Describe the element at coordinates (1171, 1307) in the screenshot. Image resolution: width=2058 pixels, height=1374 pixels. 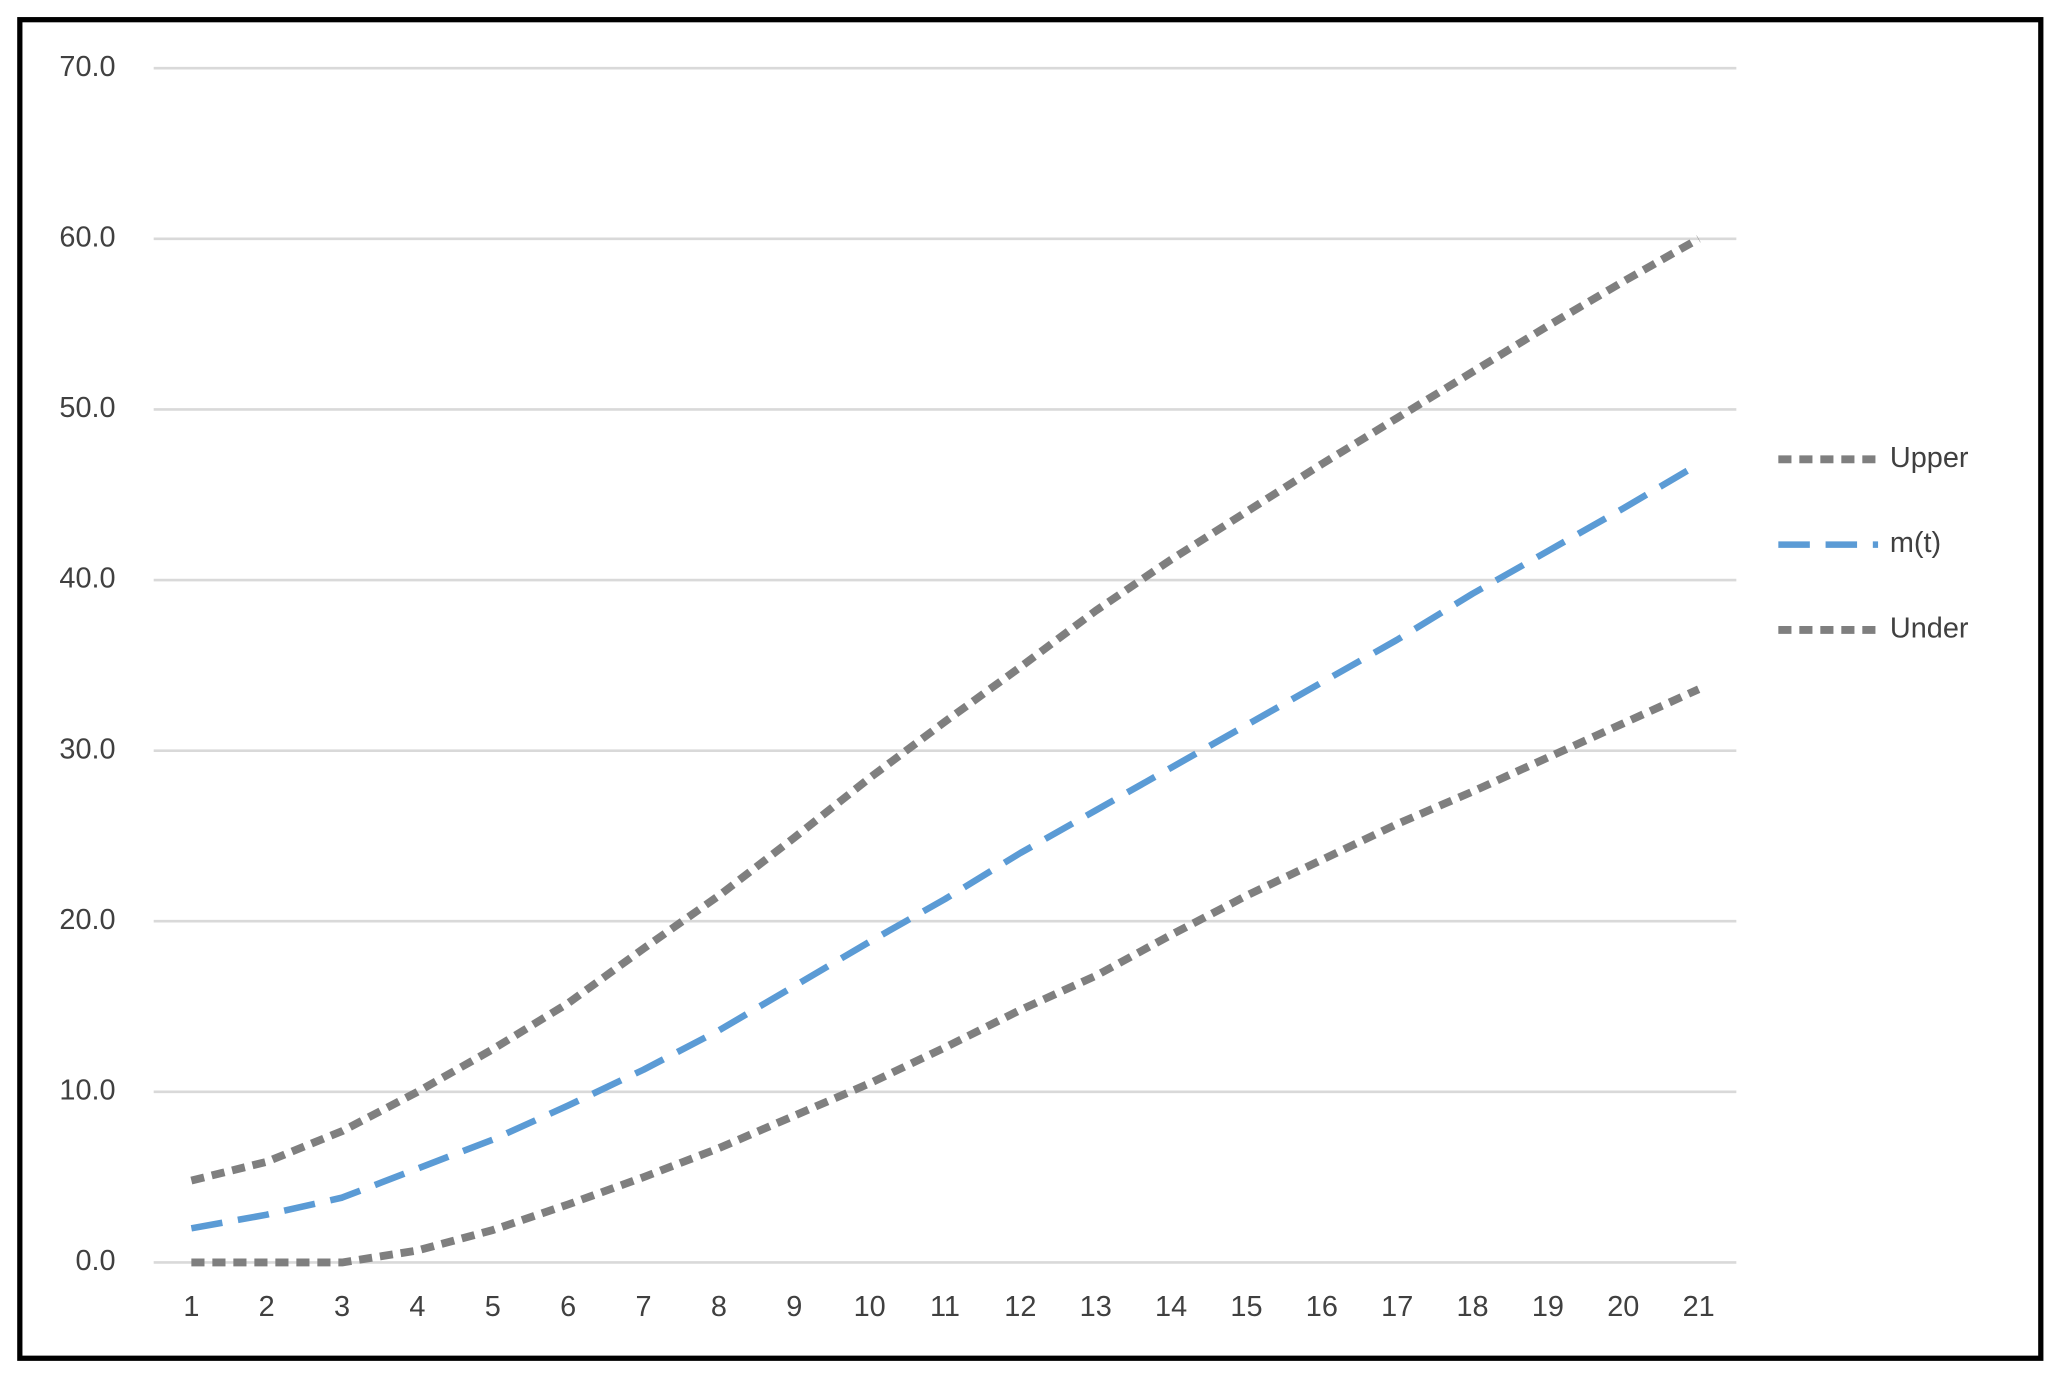
I see `x-tick-label: 14` at that location.